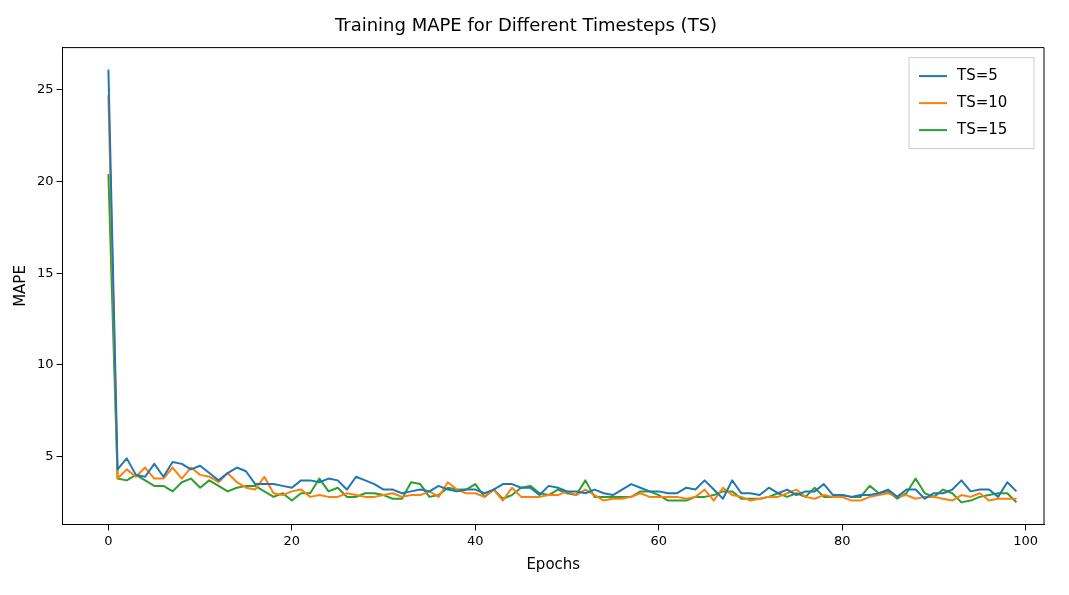 The image size is (1069, 595). I want to click on x-tick-label: 20, so click(292, 540).